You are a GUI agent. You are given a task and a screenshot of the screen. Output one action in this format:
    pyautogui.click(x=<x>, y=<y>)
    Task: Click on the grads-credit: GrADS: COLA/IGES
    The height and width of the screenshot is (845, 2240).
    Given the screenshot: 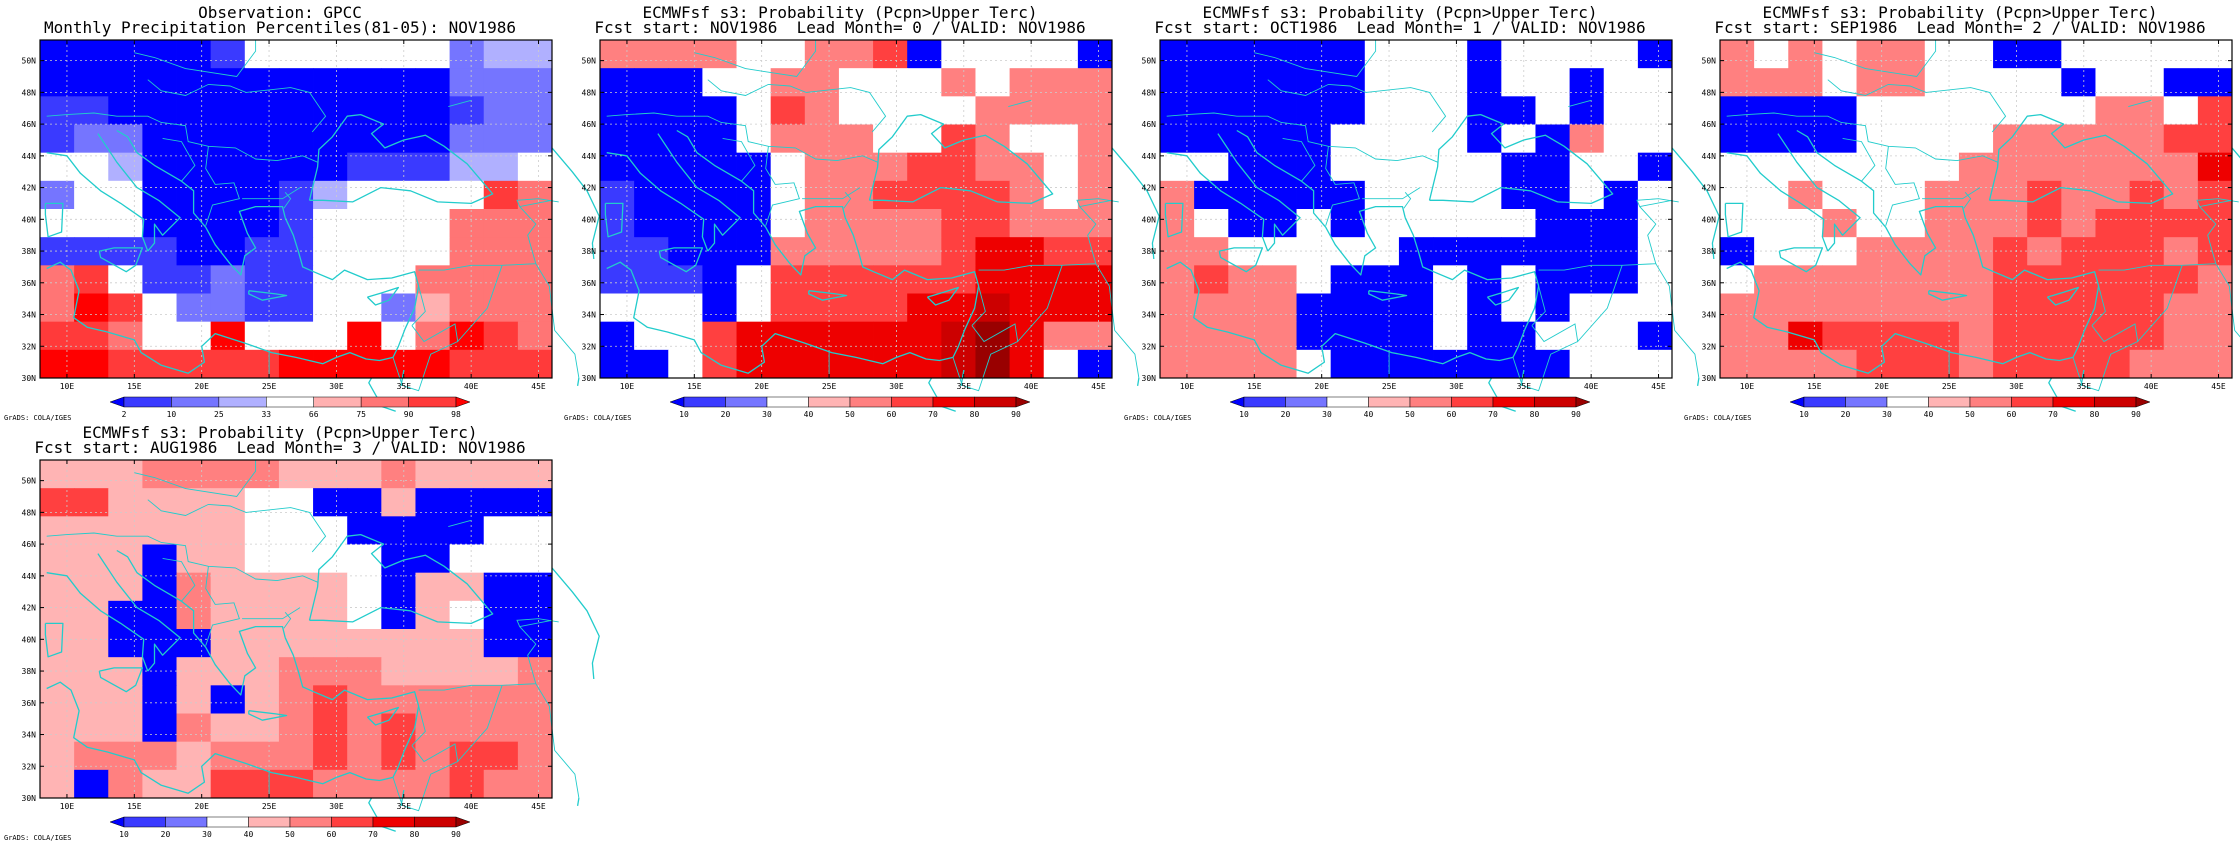 What is the action you would take?
    pyautogui.click(x=1718, y=418)
    